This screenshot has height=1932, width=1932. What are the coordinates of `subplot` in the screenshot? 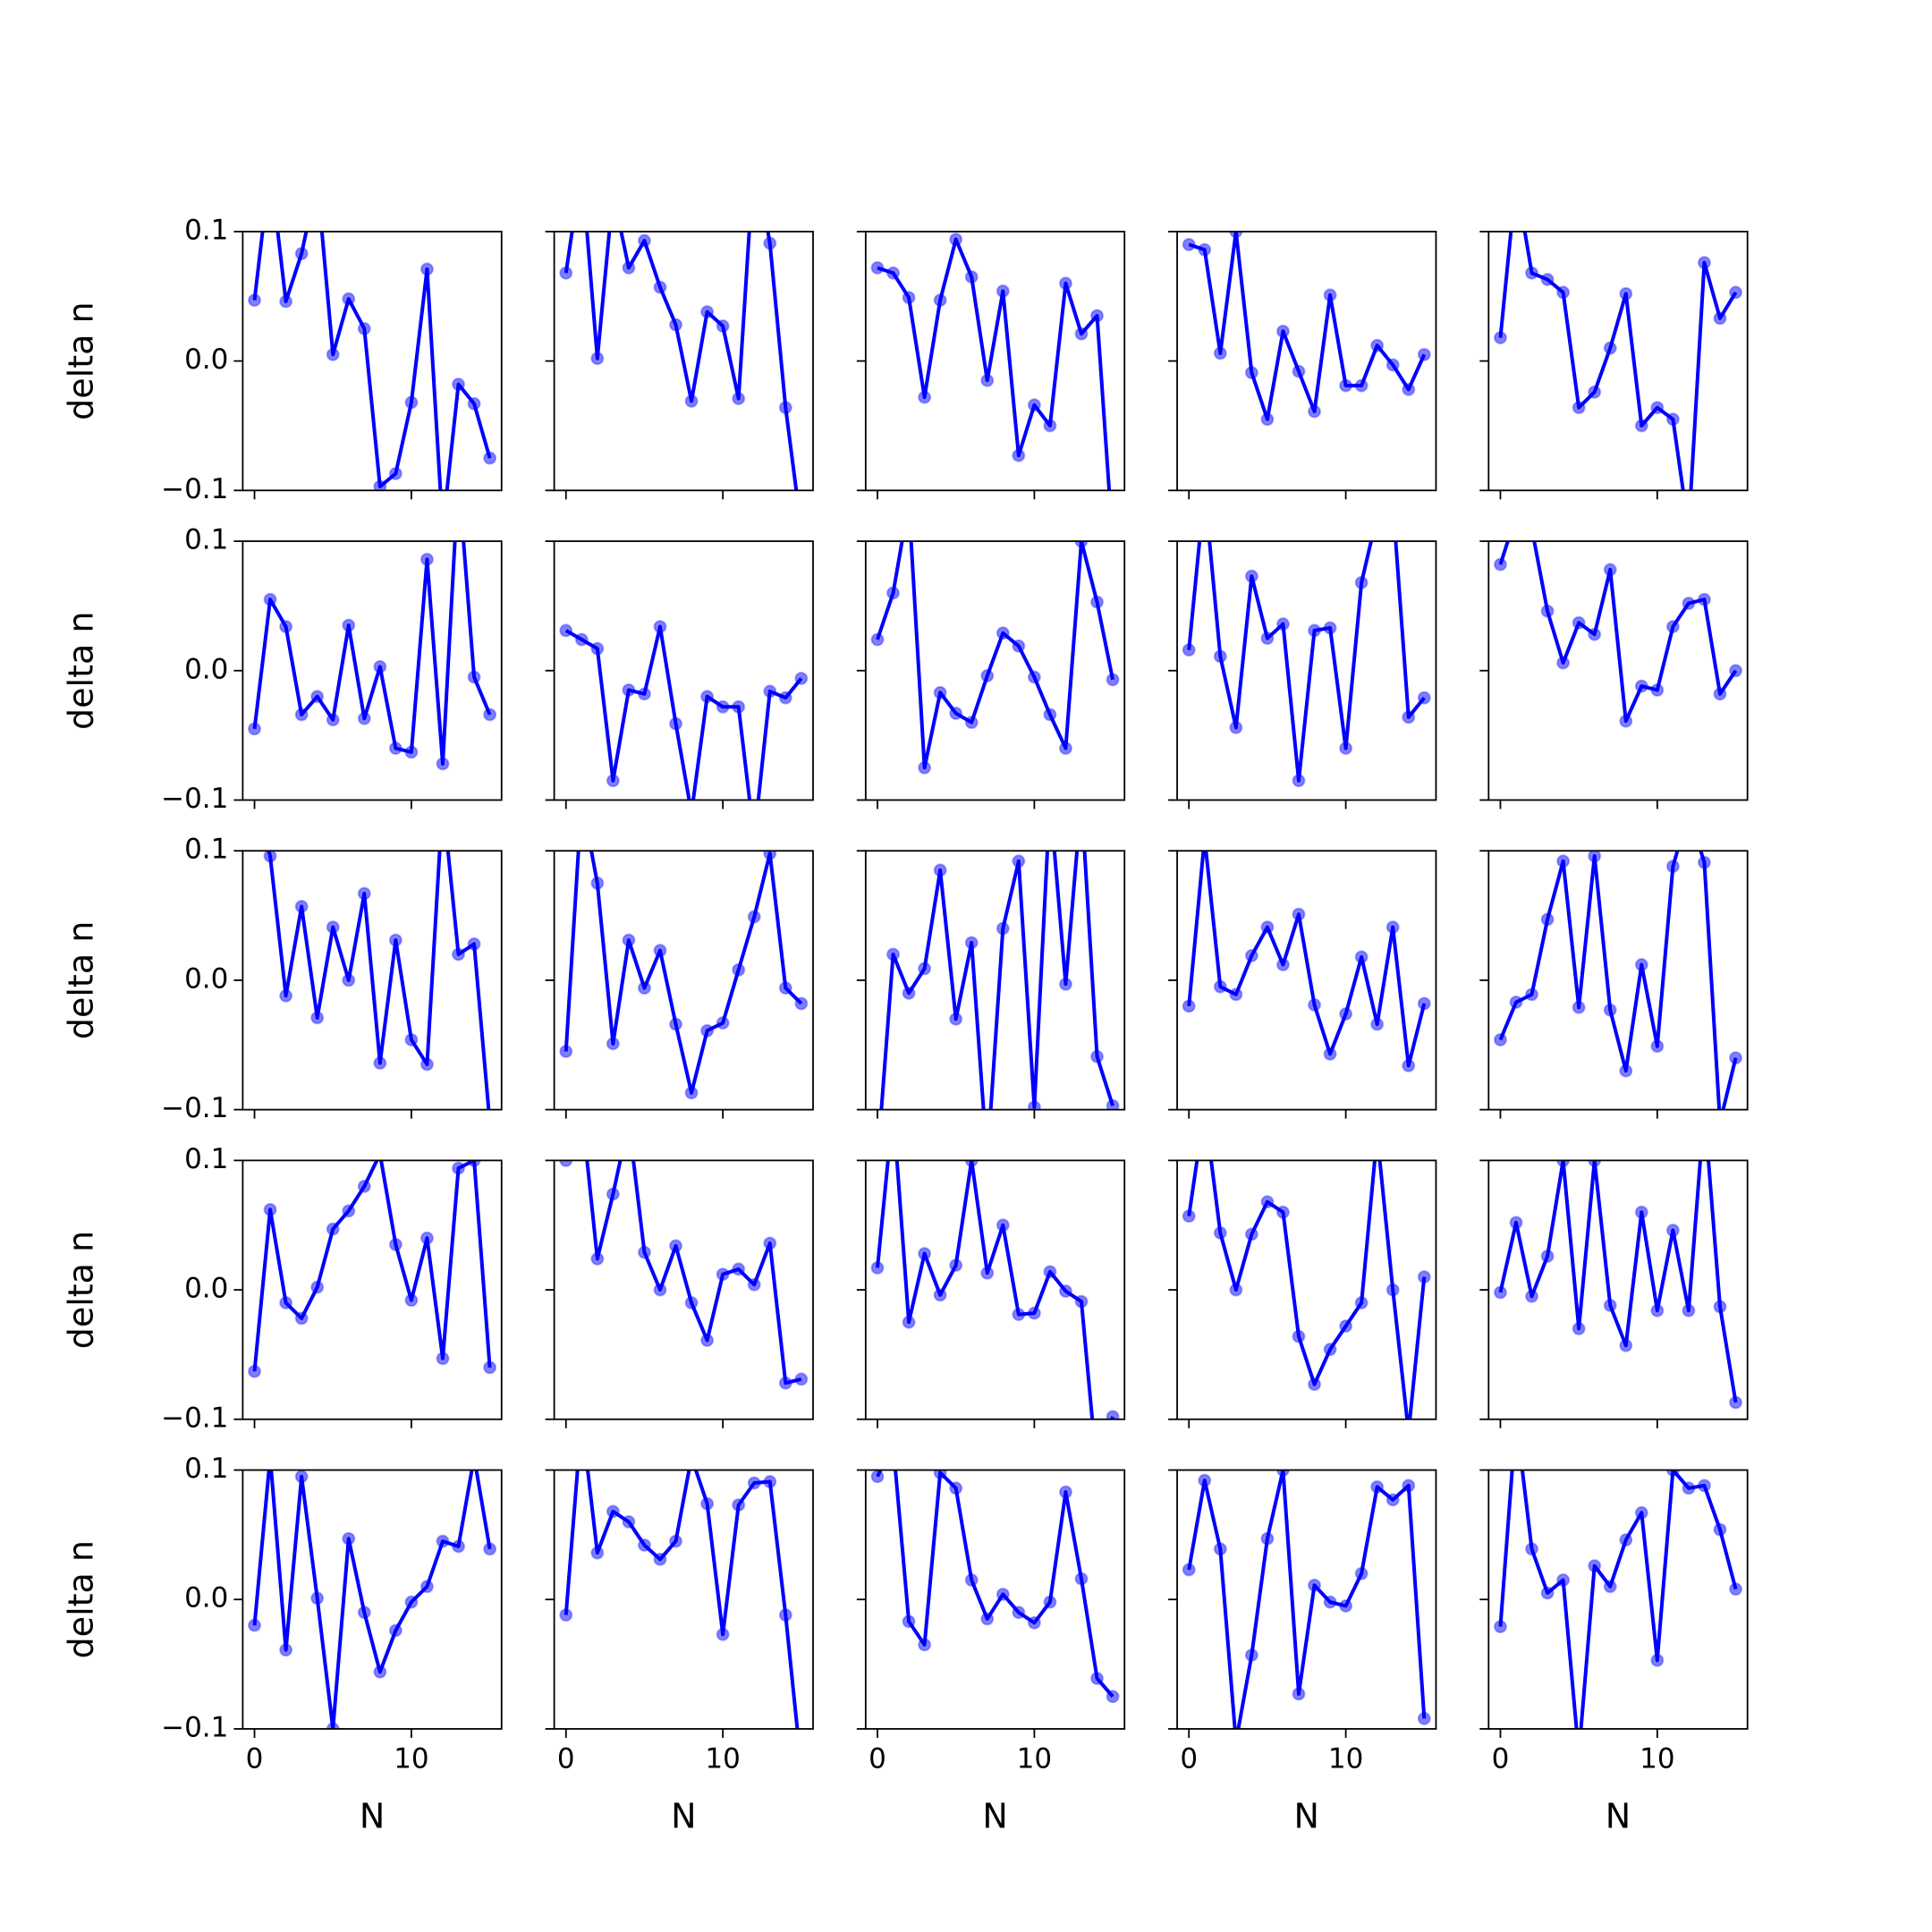 It's located at (679, 674).